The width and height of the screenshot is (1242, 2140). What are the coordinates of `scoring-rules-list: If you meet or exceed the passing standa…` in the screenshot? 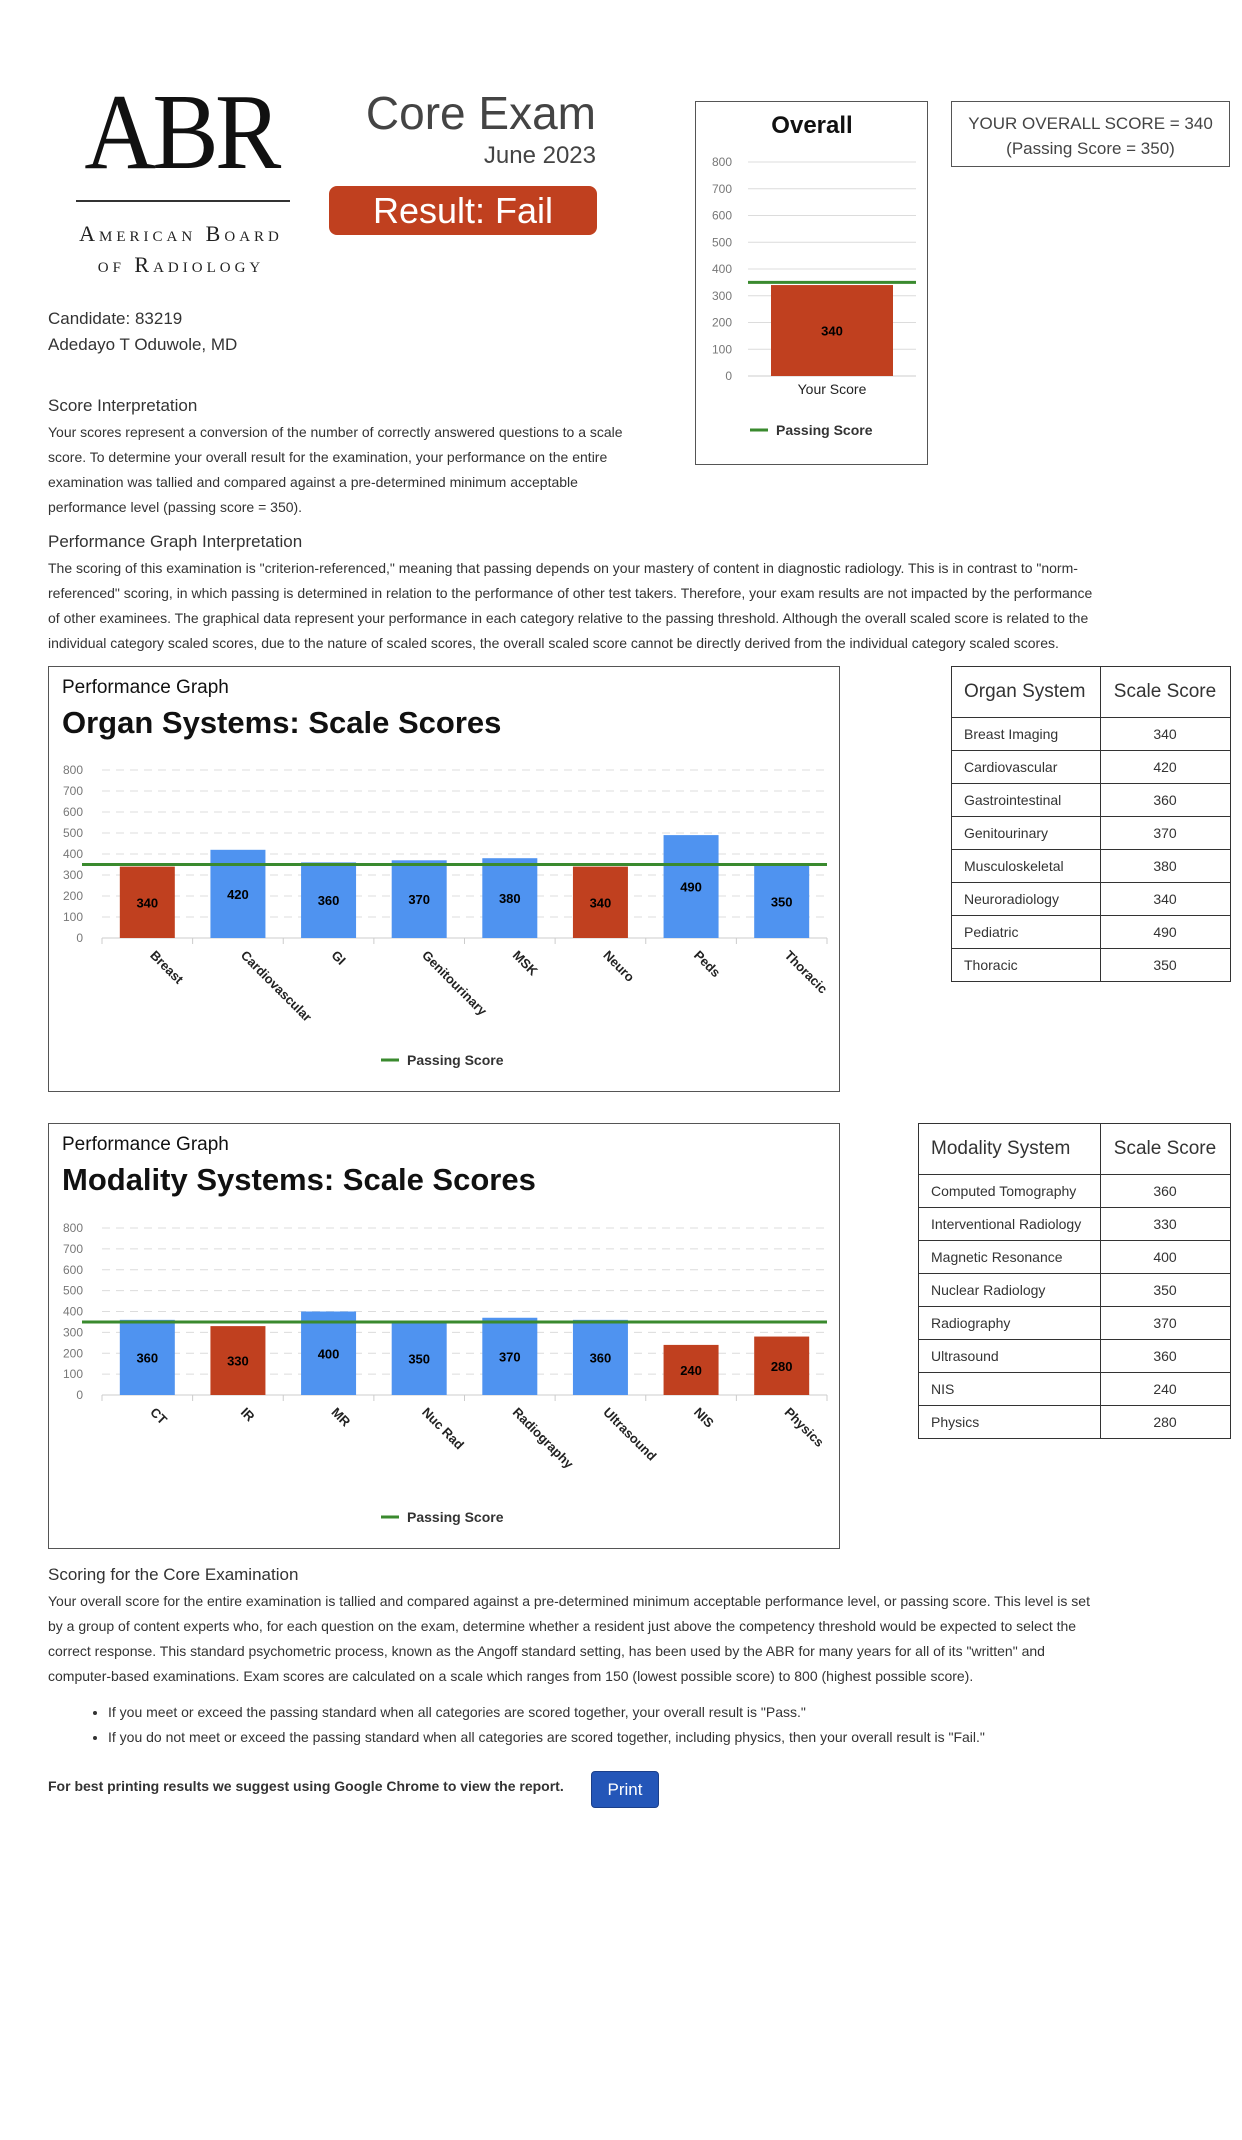 It's located at (536, 1725).